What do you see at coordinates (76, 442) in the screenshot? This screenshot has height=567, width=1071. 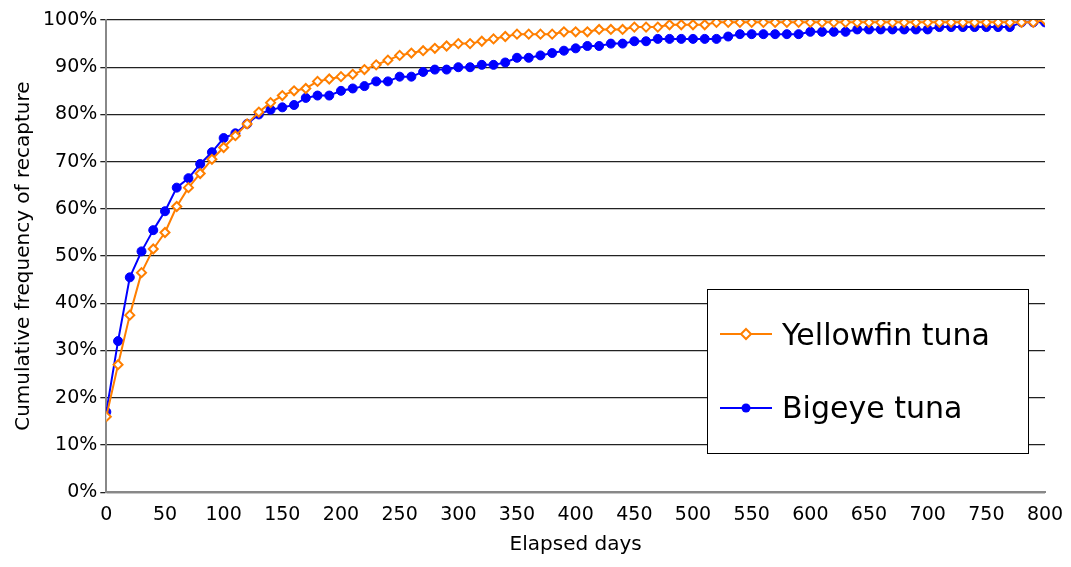 I see `y-tick-label: 10%` at bounding box center [76, 442].